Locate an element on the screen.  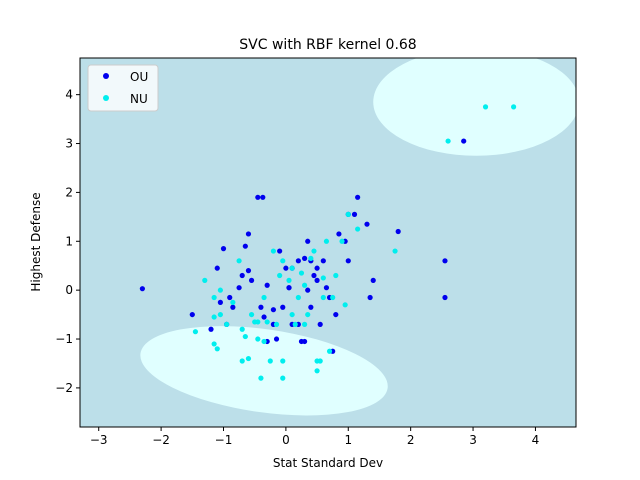
x-tick-label: 4 is located at coordinates (536, 440).